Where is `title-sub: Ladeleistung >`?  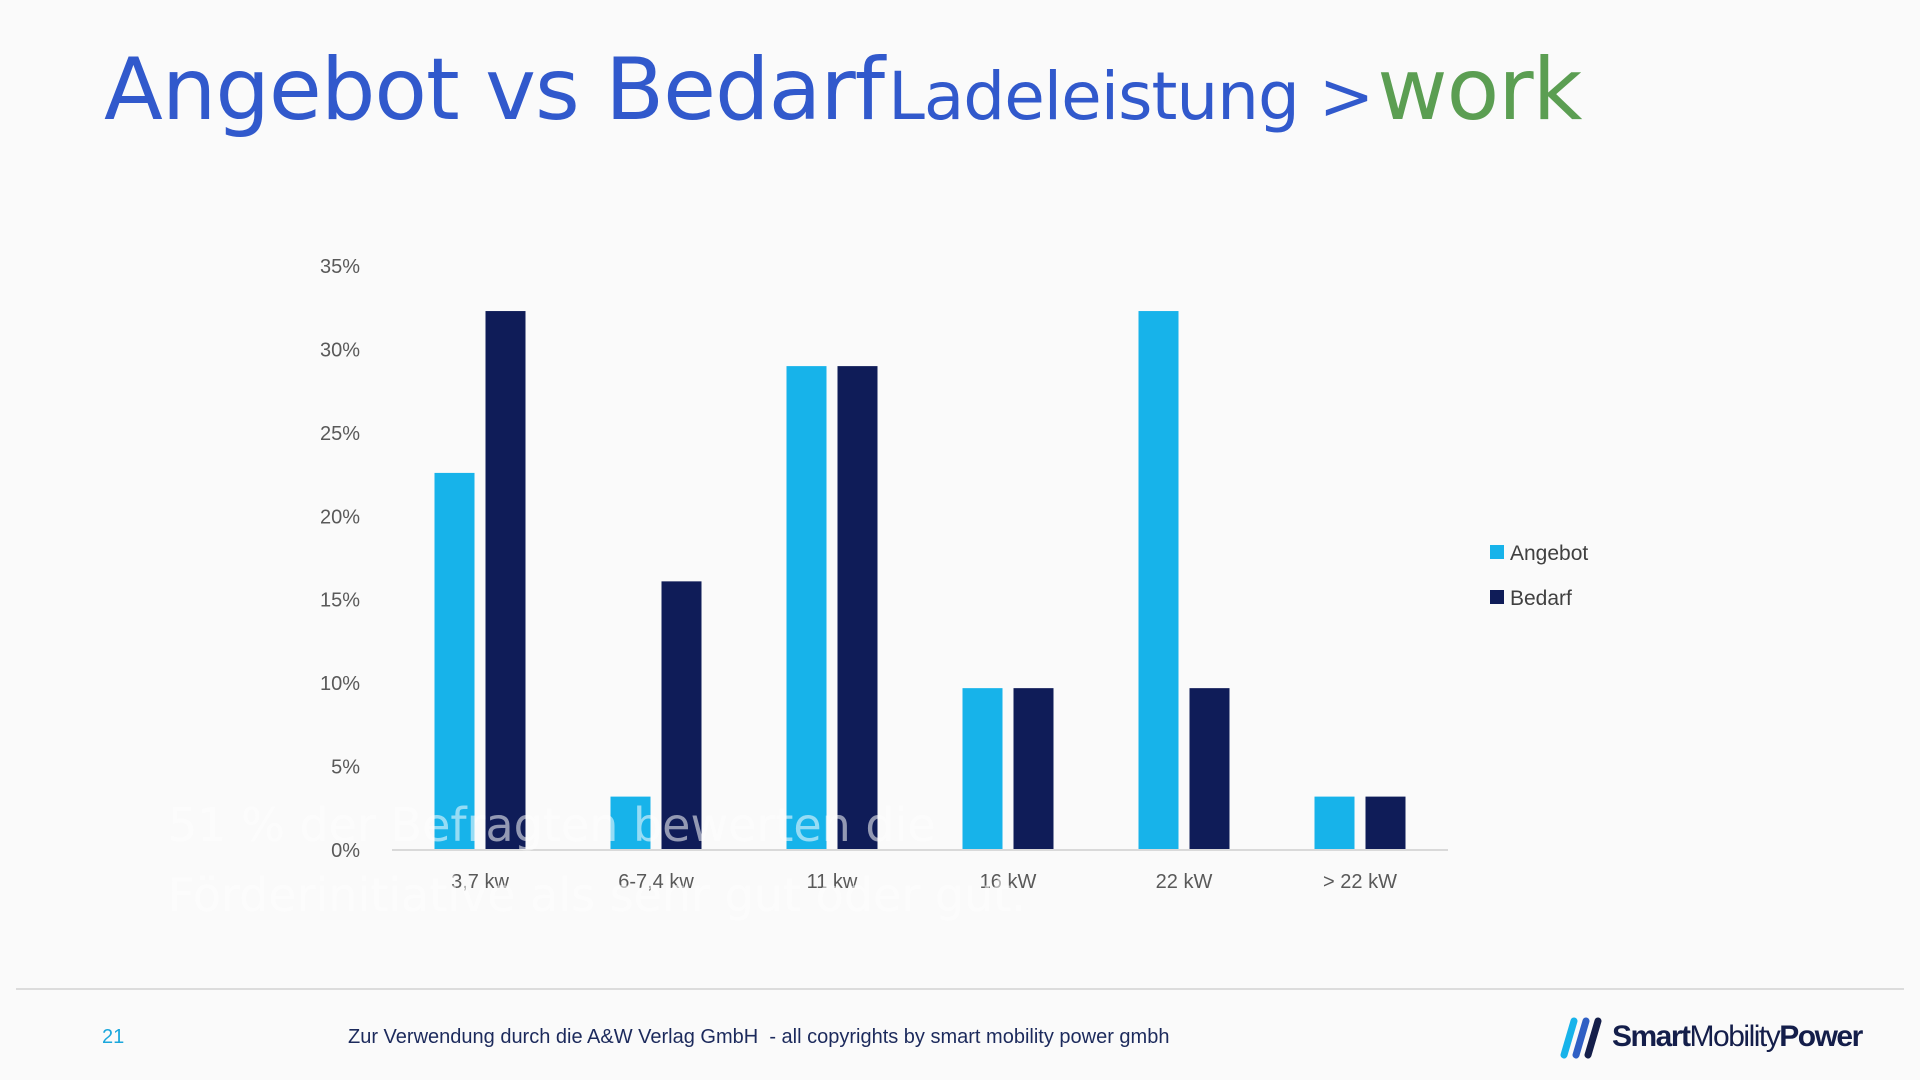
title-sub: Ladeleistung > is located at coordinates (1131, 96).